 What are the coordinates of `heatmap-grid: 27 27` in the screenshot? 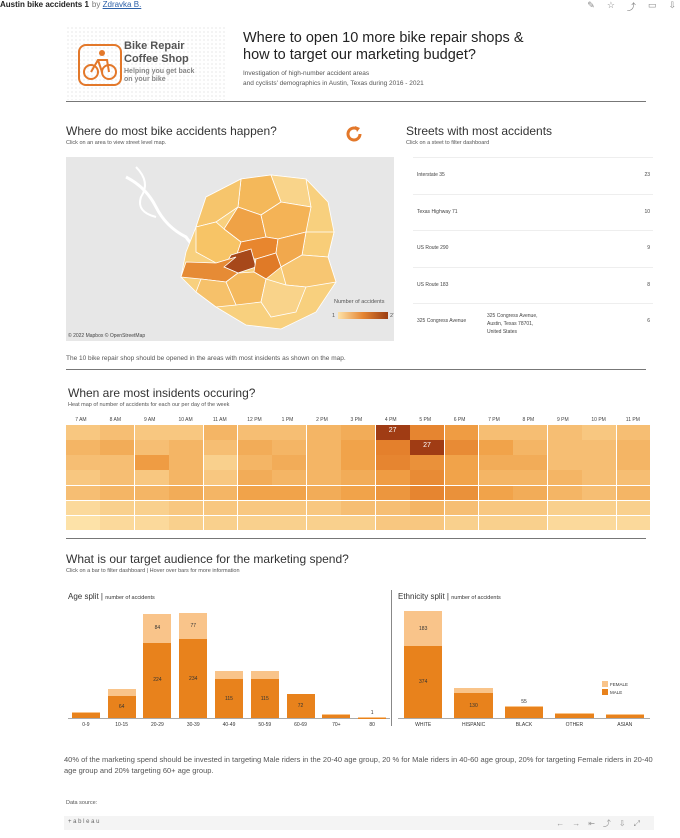 It's located at (358, 478).